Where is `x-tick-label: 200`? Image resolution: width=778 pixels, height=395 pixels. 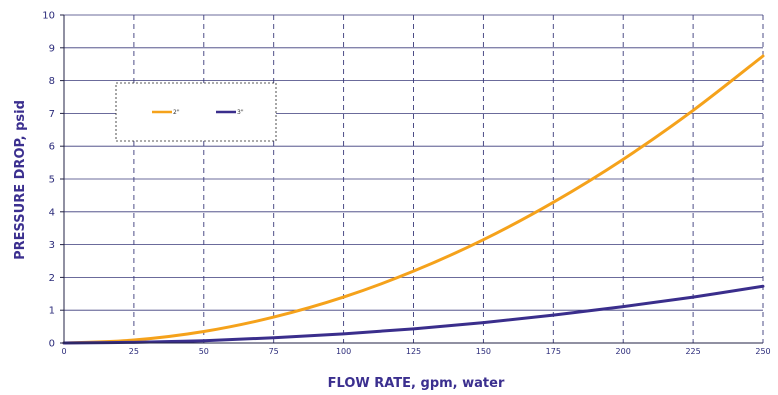
x-tick-label: 200 is located at coordinates (623, 351).